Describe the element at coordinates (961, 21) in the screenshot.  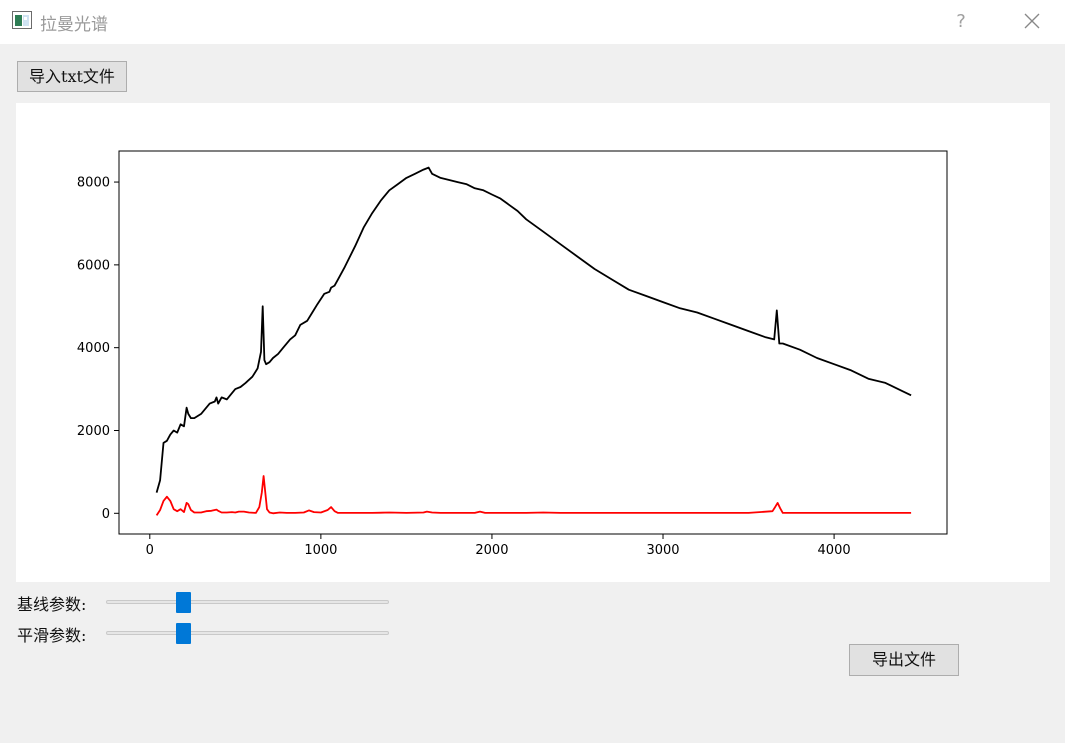
I see `help-button: ?` at that location.